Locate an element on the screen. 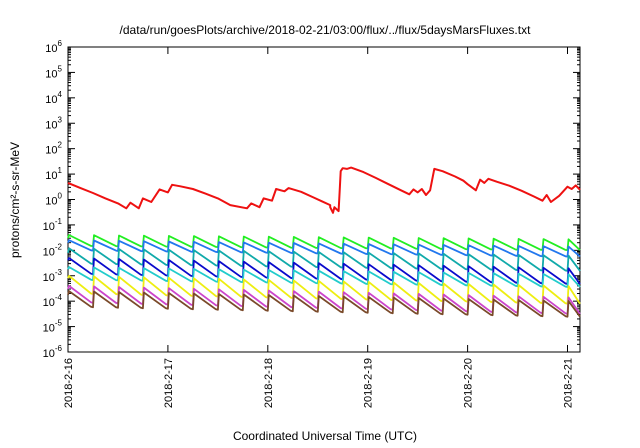 The image size is (640, 448). y-tick-label: 10⁰ is located at coordinates (53, 200).